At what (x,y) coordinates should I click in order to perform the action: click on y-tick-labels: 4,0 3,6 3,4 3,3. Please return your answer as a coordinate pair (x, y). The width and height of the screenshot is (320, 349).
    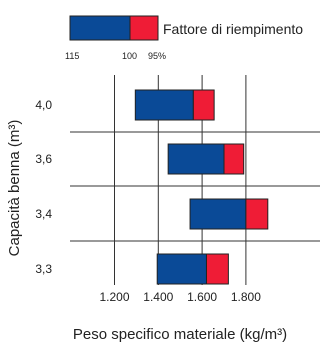
    Looking at the image, I should click on (43, 187).